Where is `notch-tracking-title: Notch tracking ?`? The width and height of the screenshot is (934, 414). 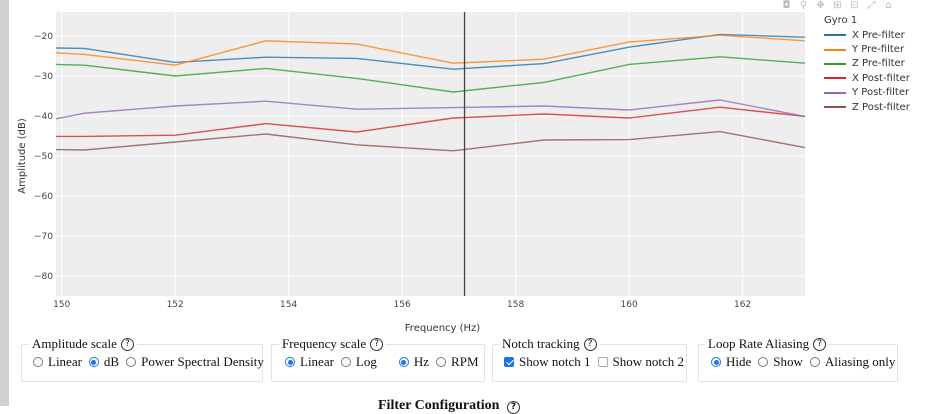 notch-tracking-title: Notch tracking ? is located at coordinates (549, 344).